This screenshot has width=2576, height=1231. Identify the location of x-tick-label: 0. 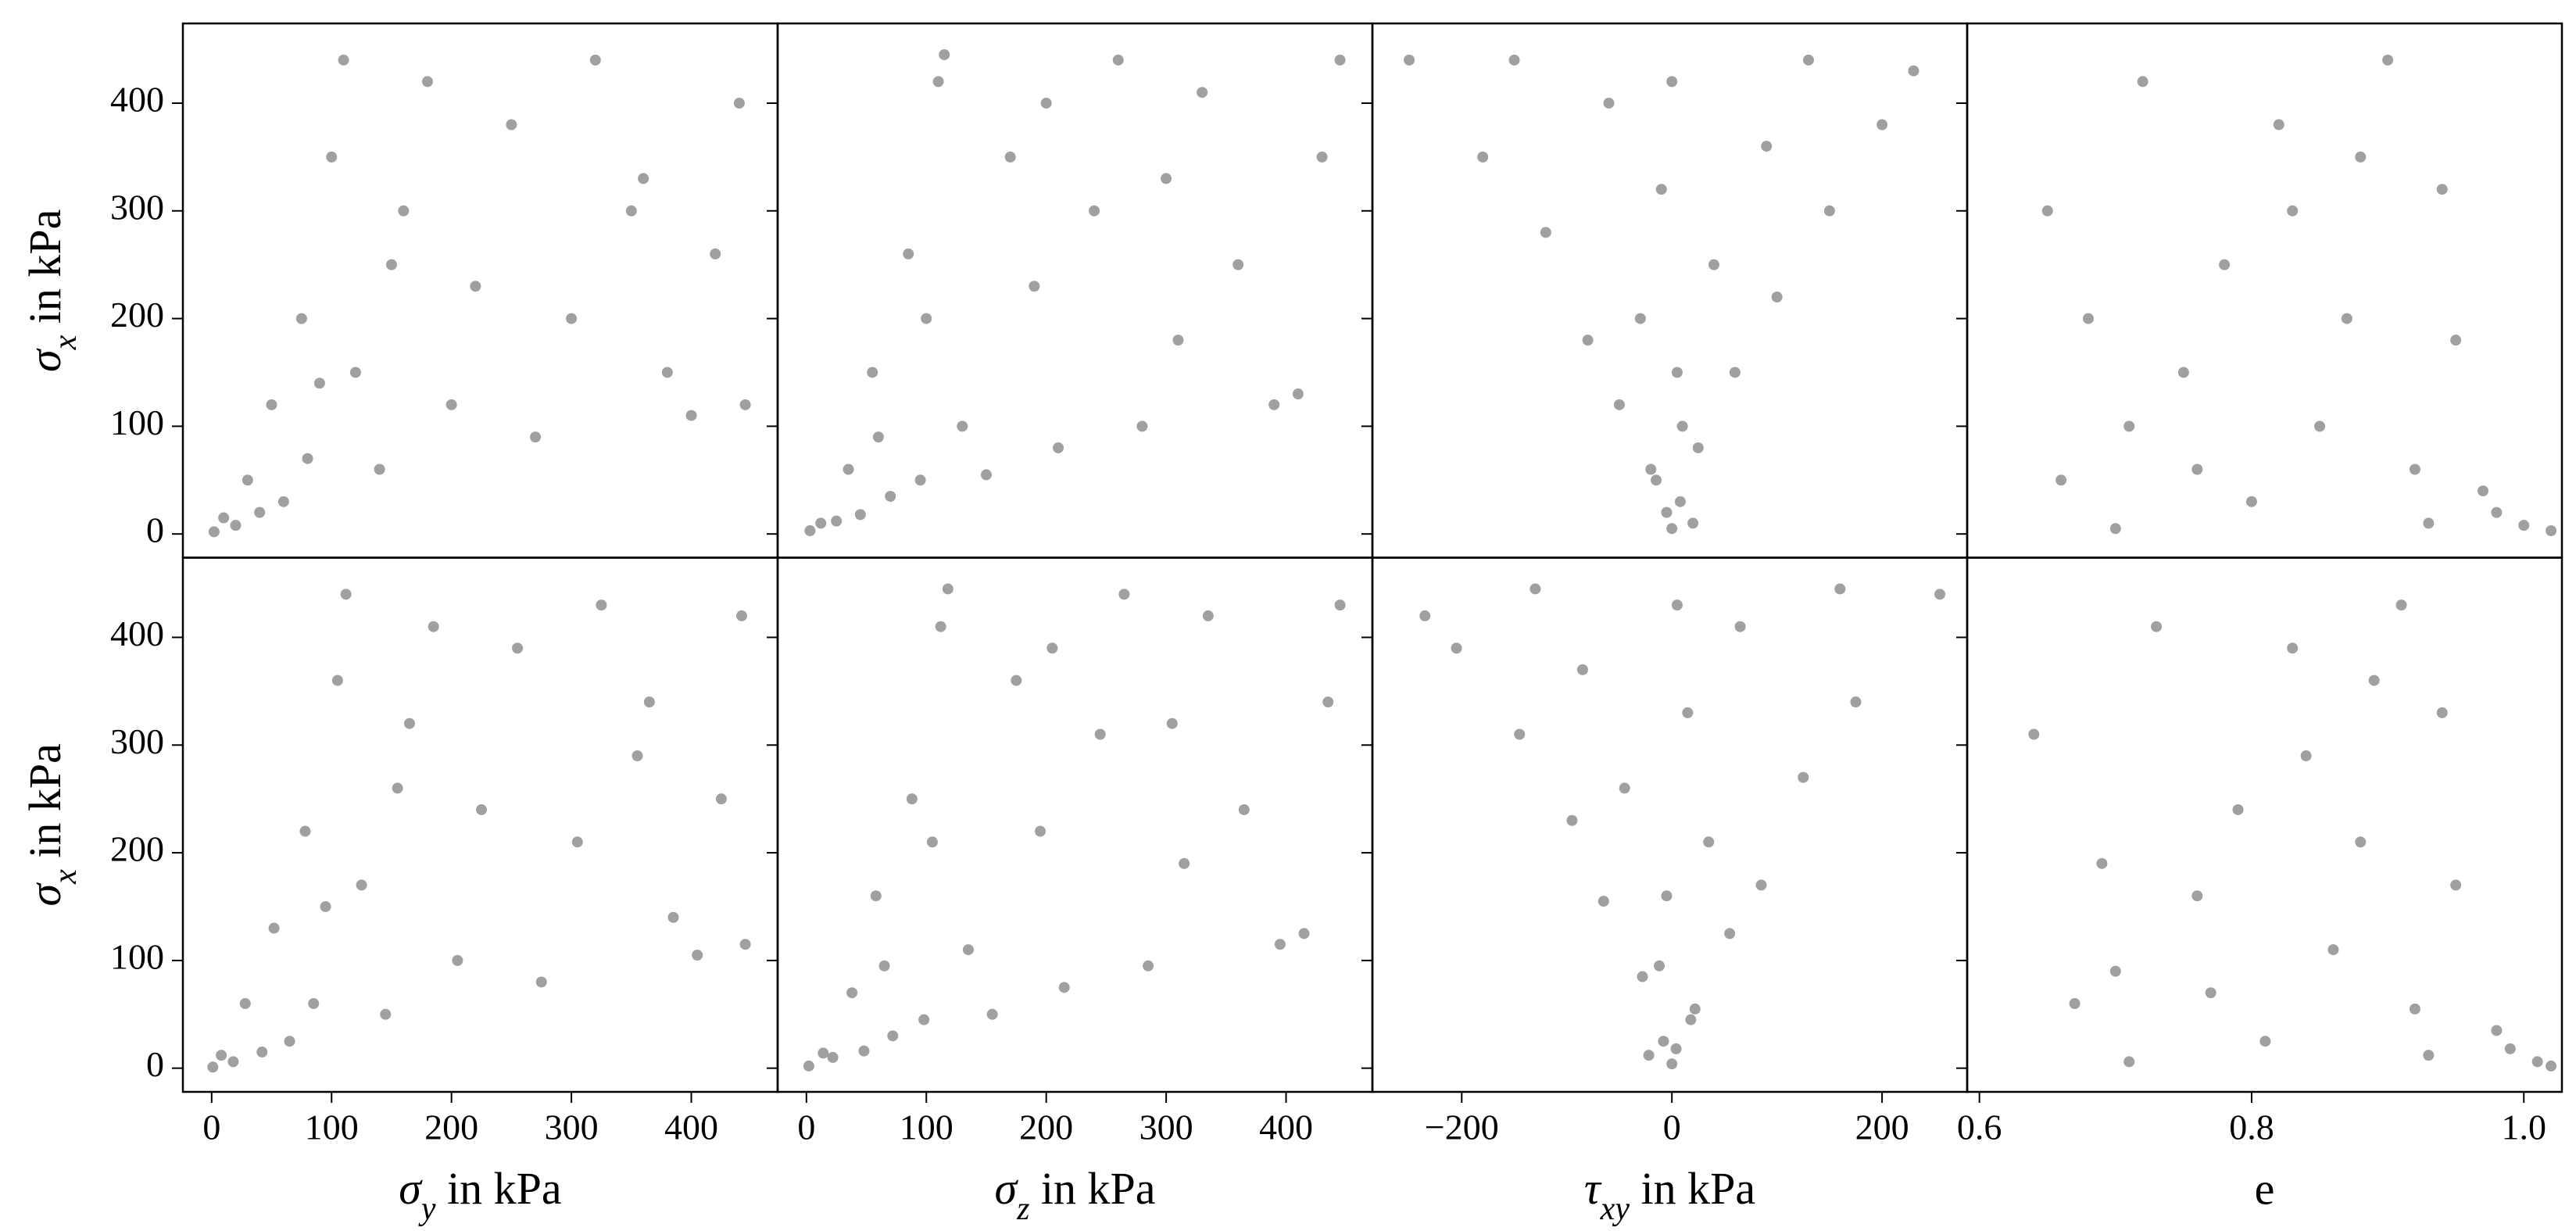
(211, 1127).